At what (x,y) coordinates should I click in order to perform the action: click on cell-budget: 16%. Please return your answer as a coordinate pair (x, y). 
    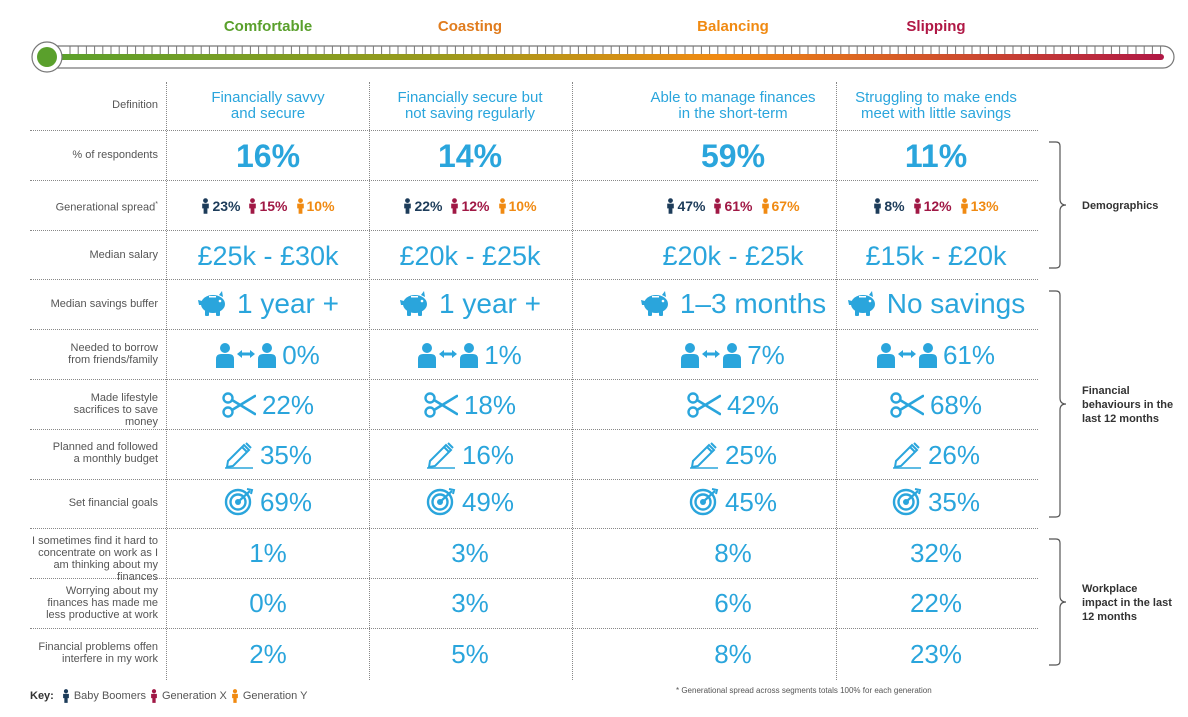
    Looking at the image, I should click on (470, 455).